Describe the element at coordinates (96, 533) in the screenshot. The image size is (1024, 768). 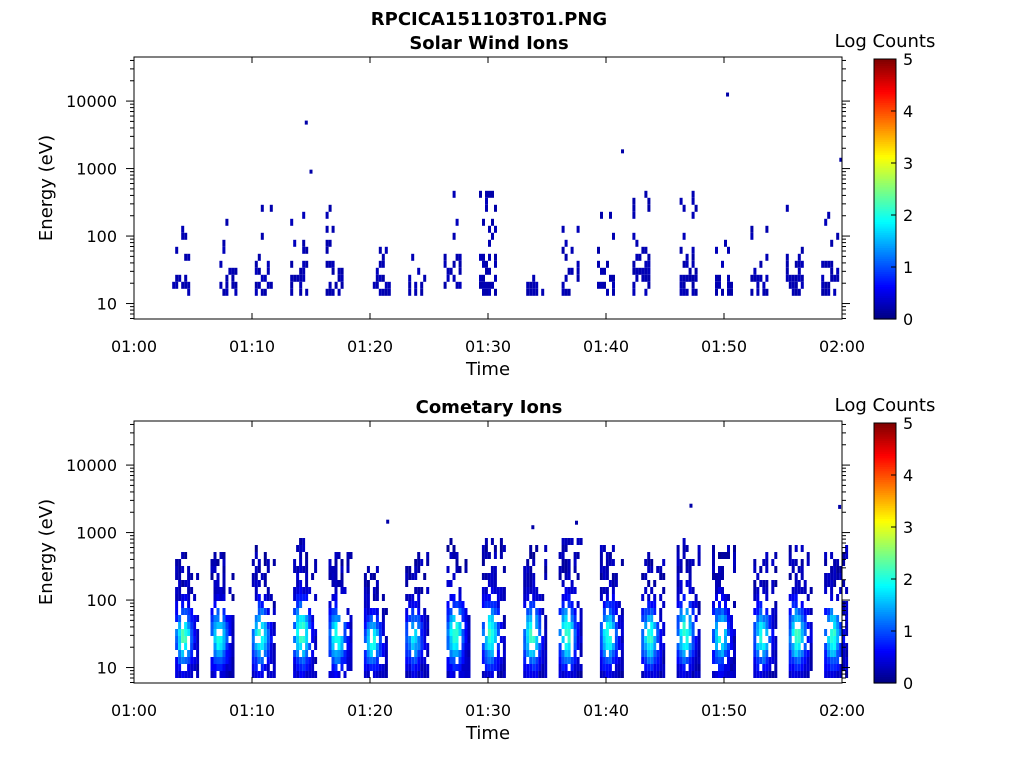
I see `y-tick-label: 1000` at that location.